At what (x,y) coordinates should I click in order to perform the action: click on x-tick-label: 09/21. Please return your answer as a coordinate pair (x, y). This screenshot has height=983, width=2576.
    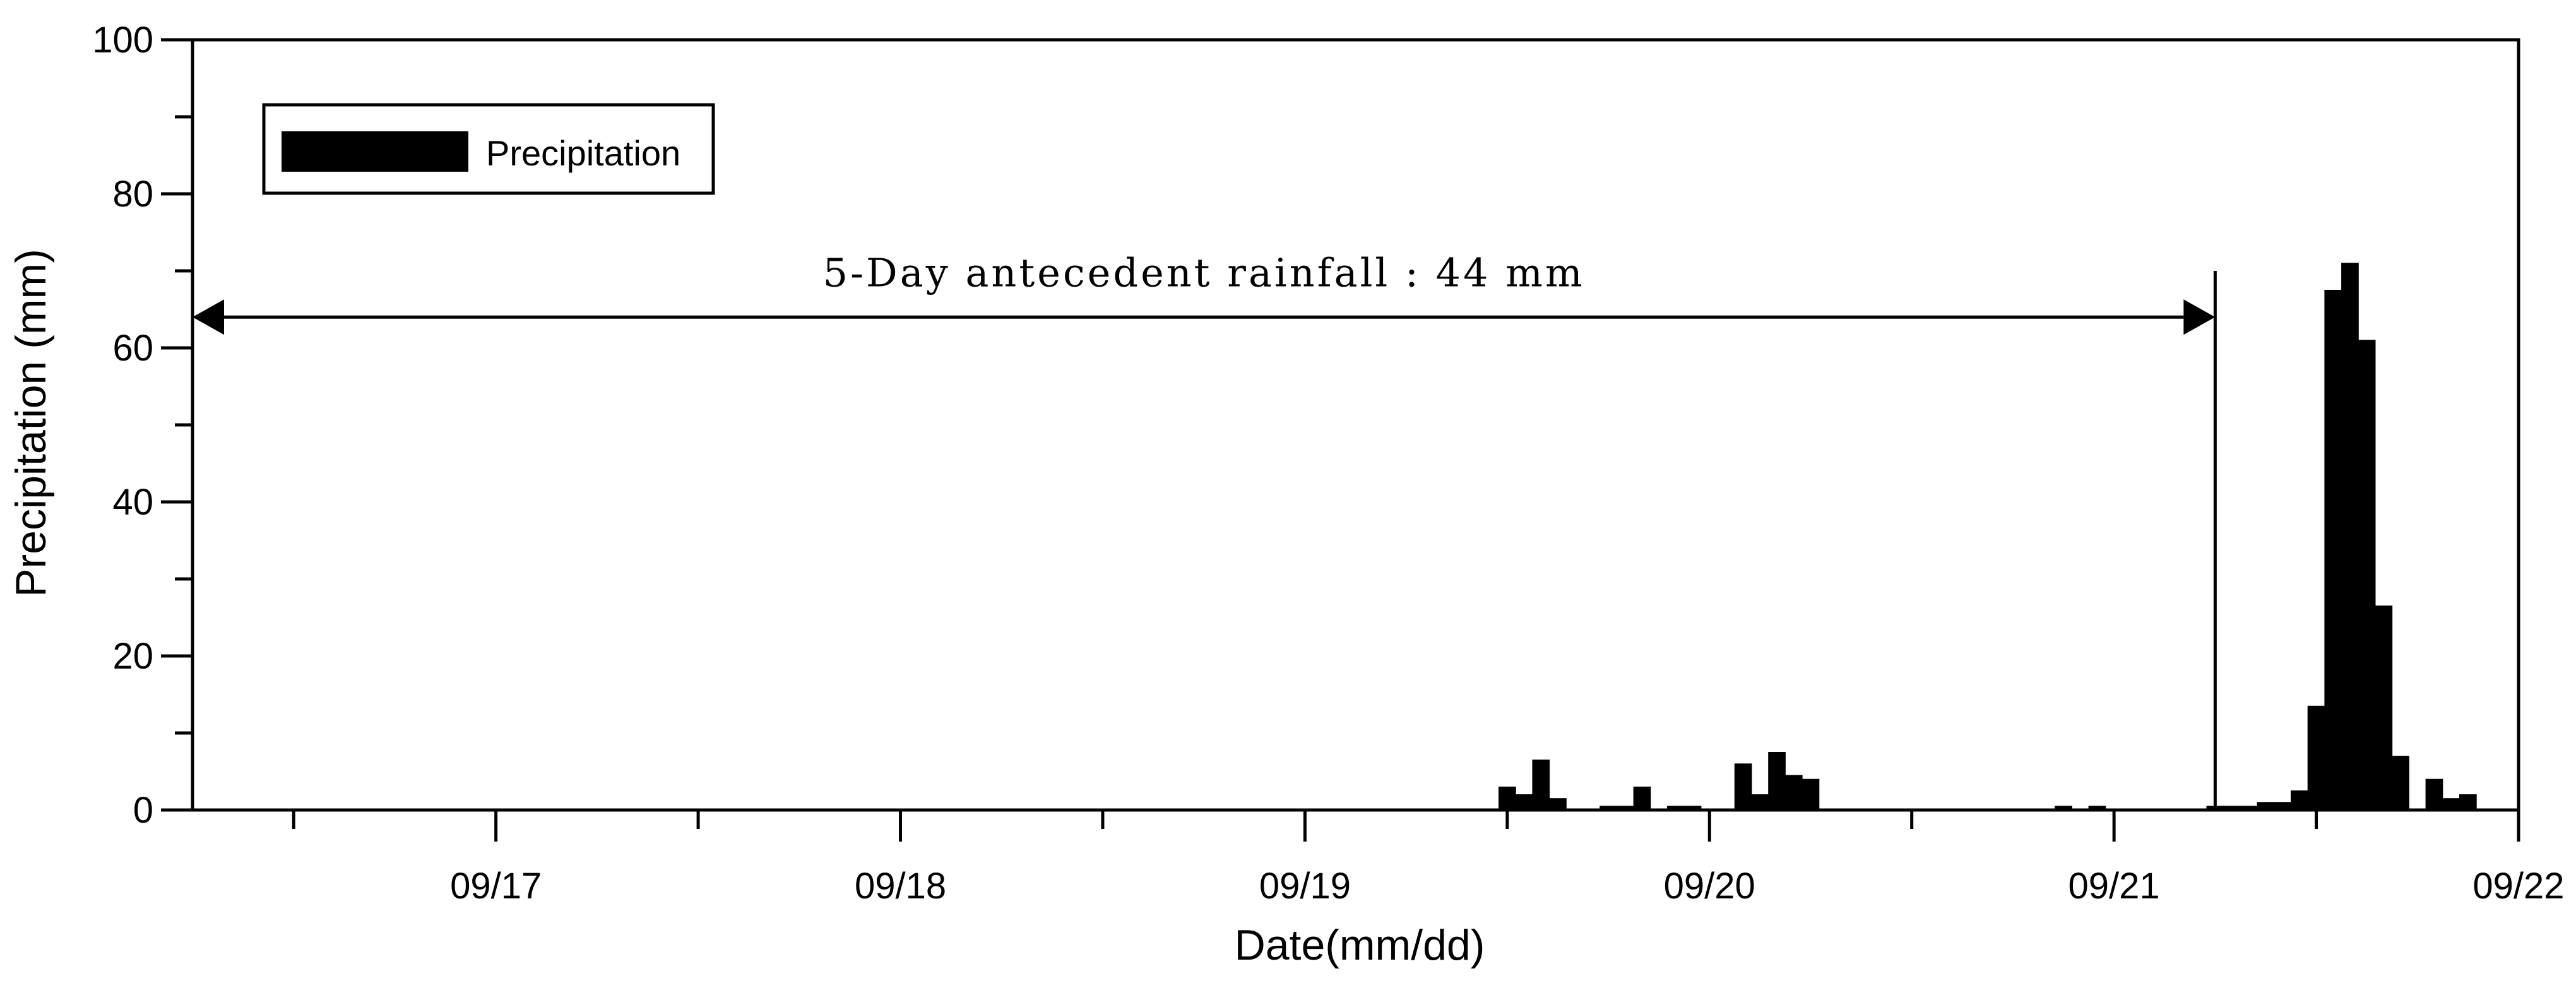
    Looking at the image, I should click on (2114, 886).